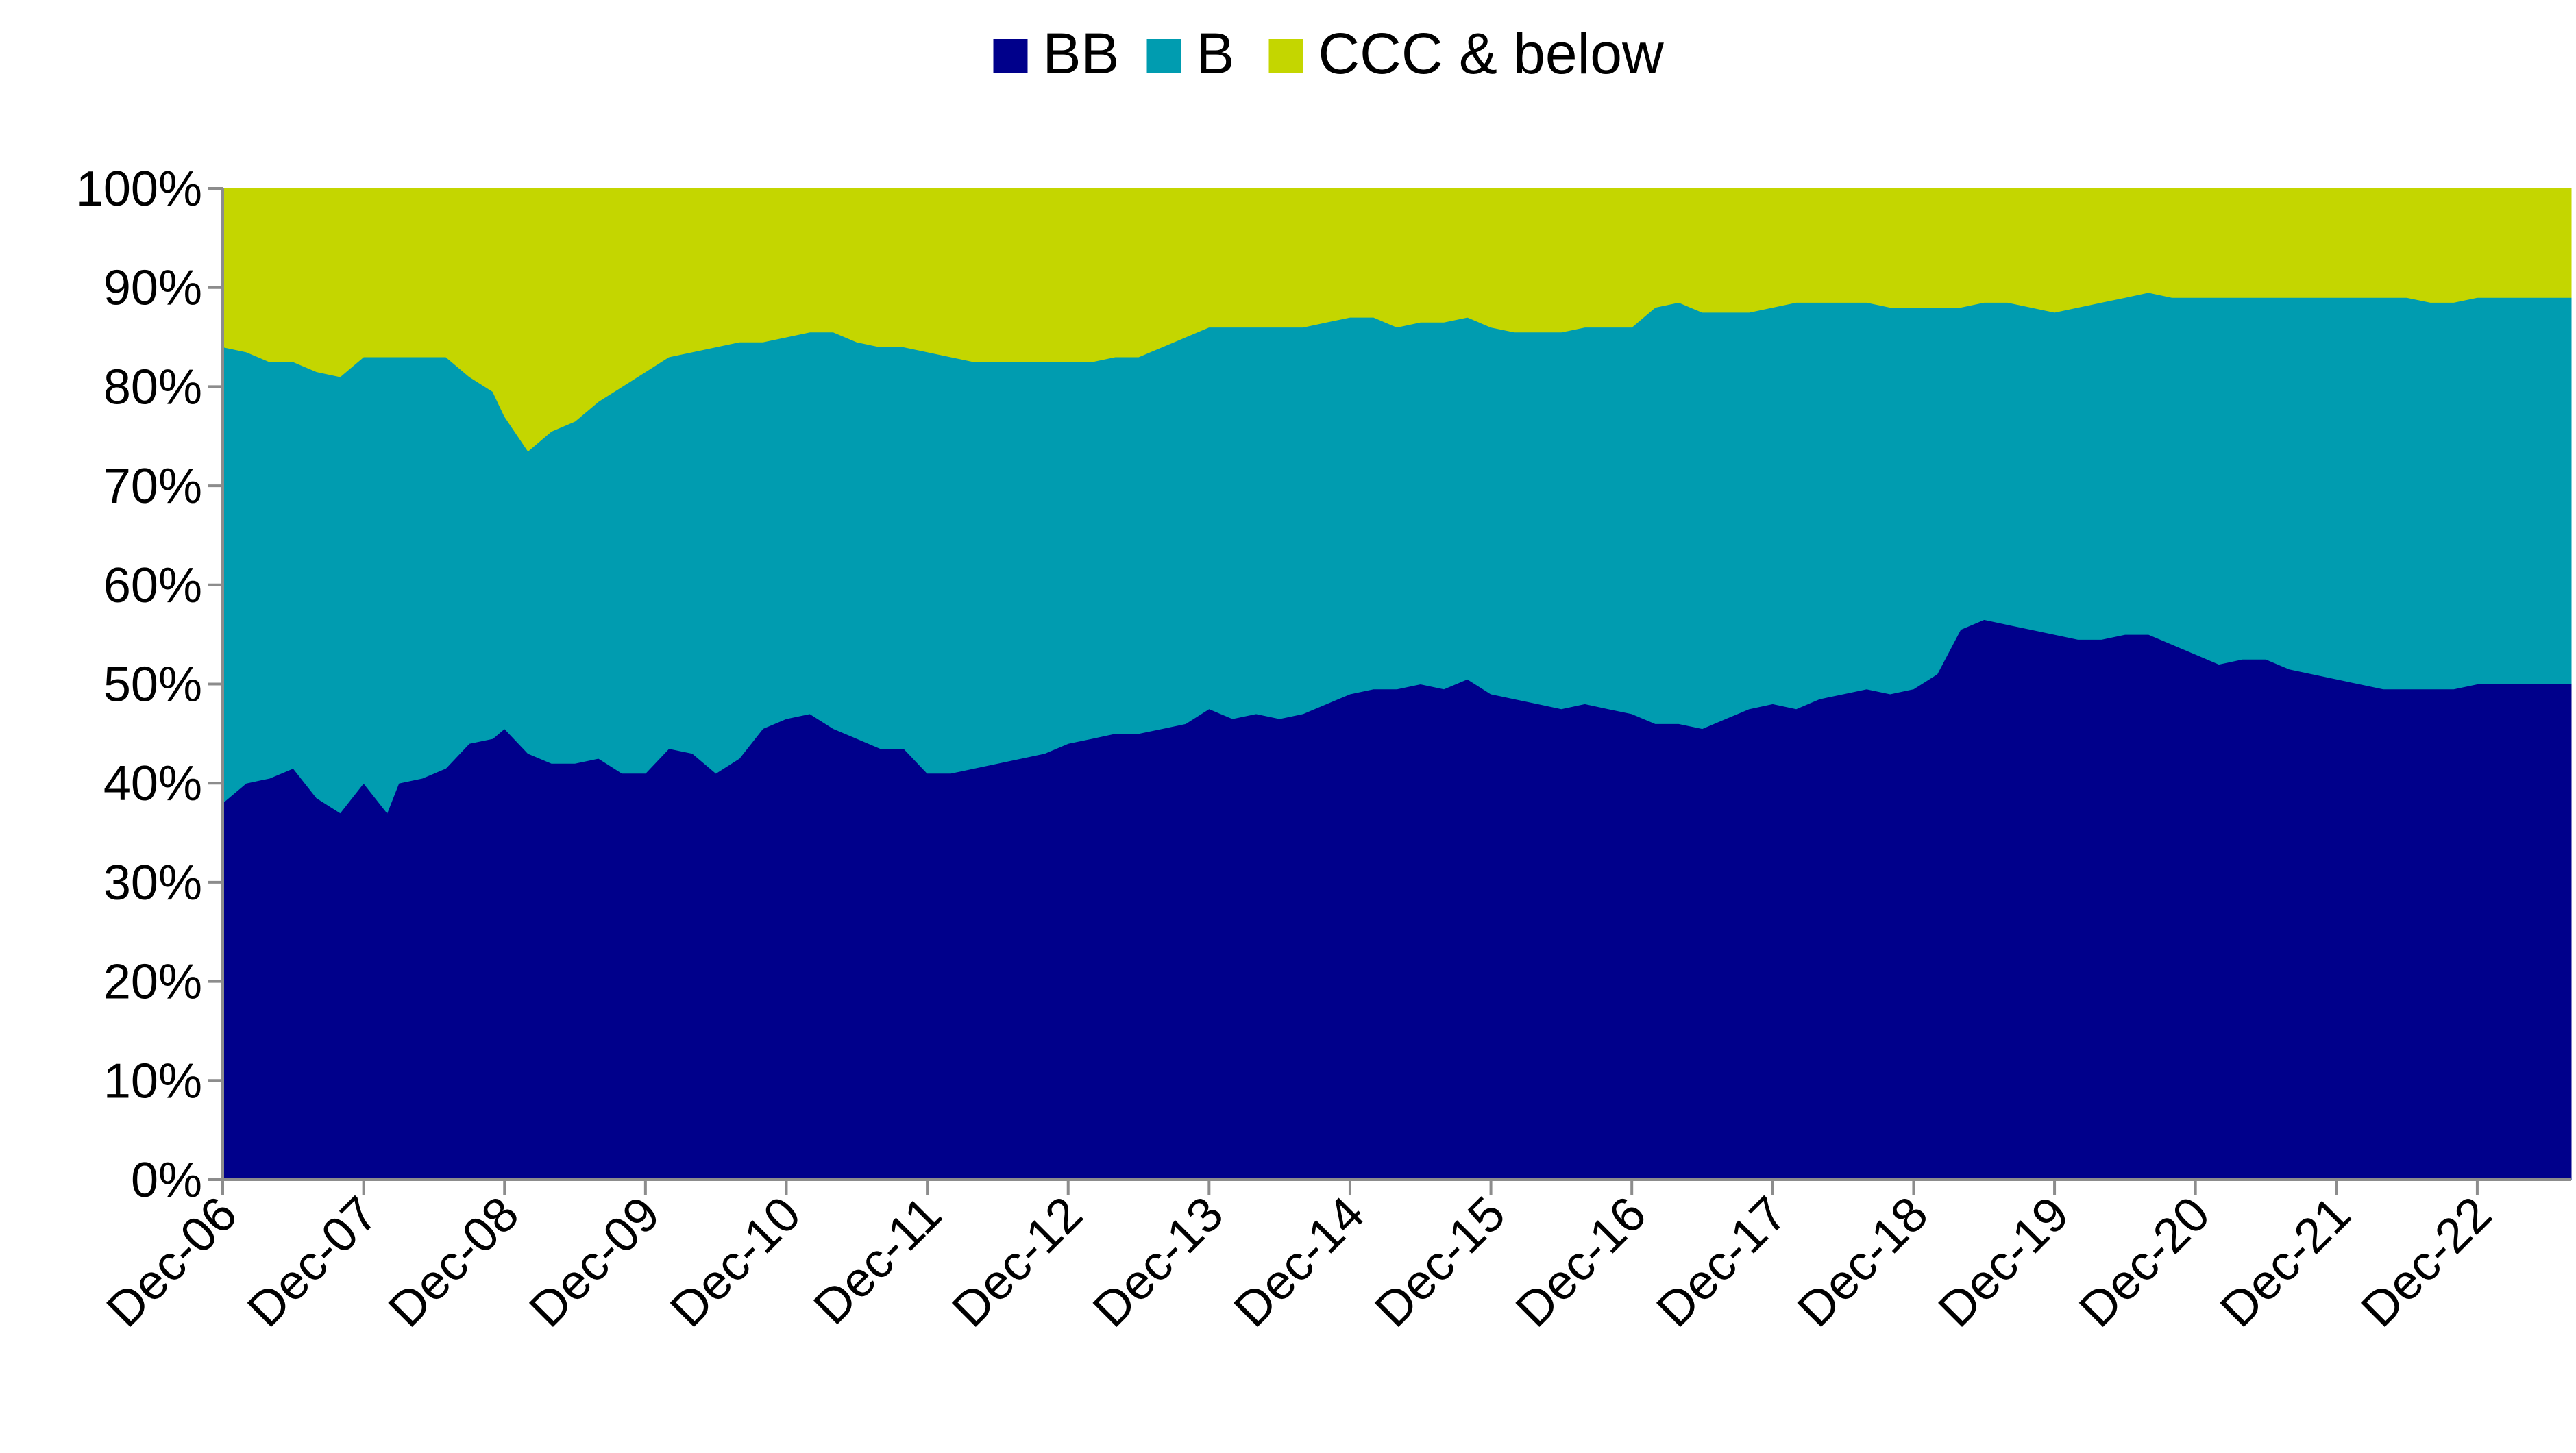  I want to click on x-tick-label: Dec-15, so click(1440, 1263).